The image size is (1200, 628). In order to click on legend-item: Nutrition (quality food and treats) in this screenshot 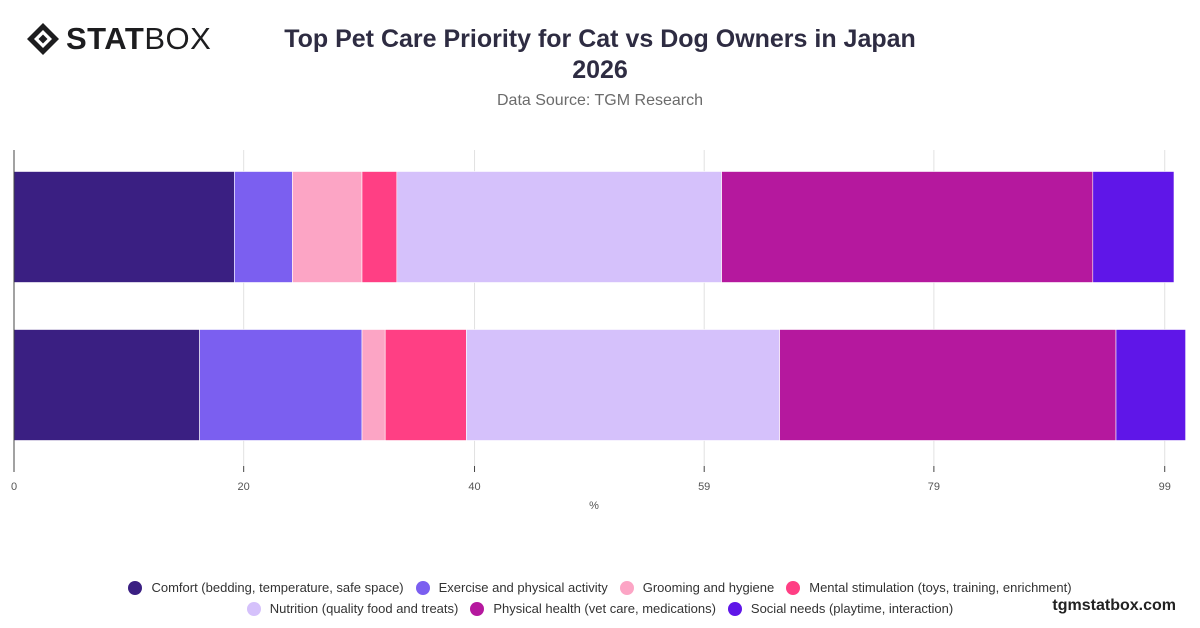, I will do `click(352, 609)`.